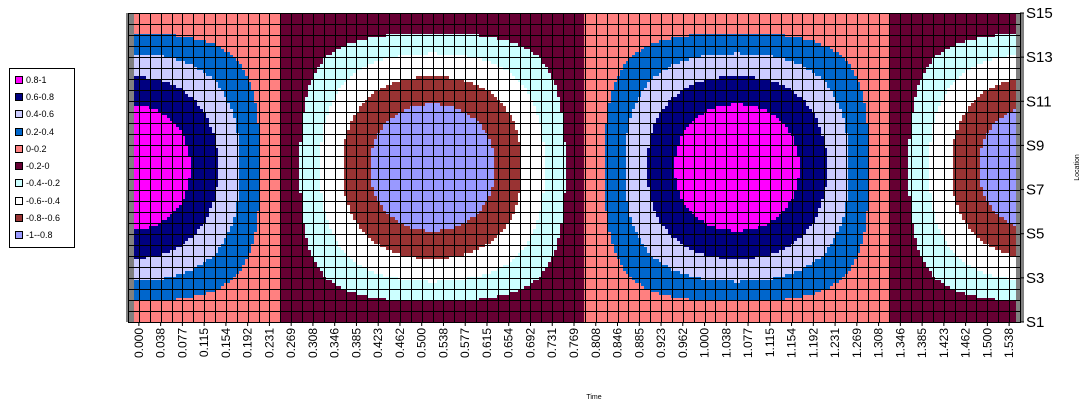  I want to click on legend-item: 0.2-0.4, so click(42, 131).